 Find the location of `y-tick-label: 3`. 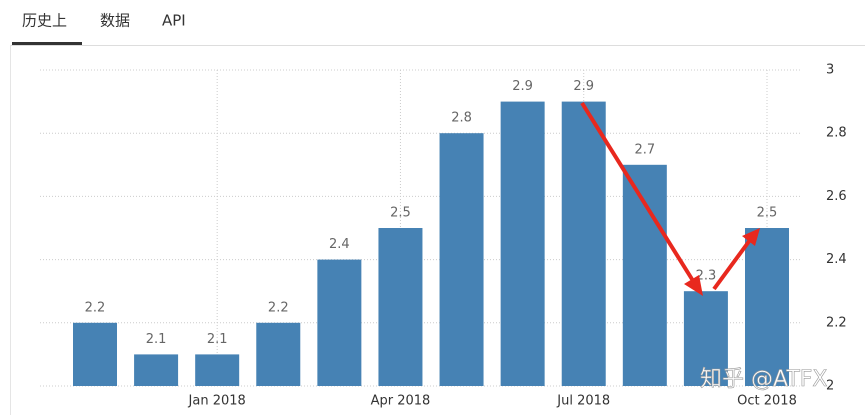

y-tick-label: 3 is located at coordinates (830, 70).